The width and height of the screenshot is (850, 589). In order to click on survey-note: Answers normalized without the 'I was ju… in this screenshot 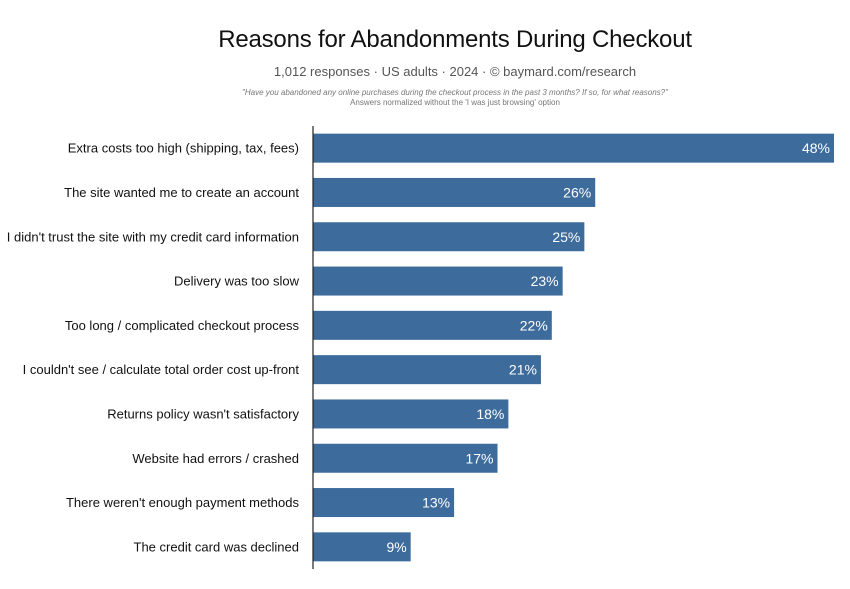, I will do `click(455, 102)`.